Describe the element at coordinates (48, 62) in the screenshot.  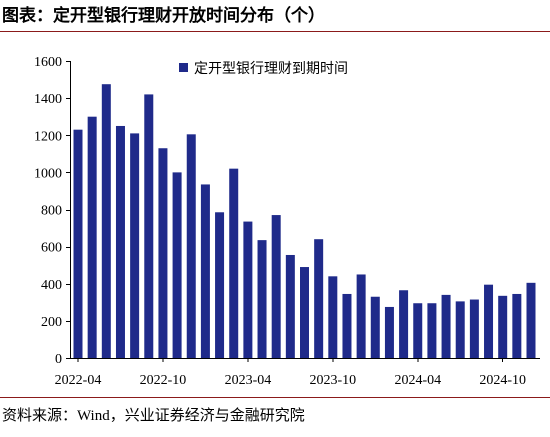
I see `y-tick-label: 1600` at that location.